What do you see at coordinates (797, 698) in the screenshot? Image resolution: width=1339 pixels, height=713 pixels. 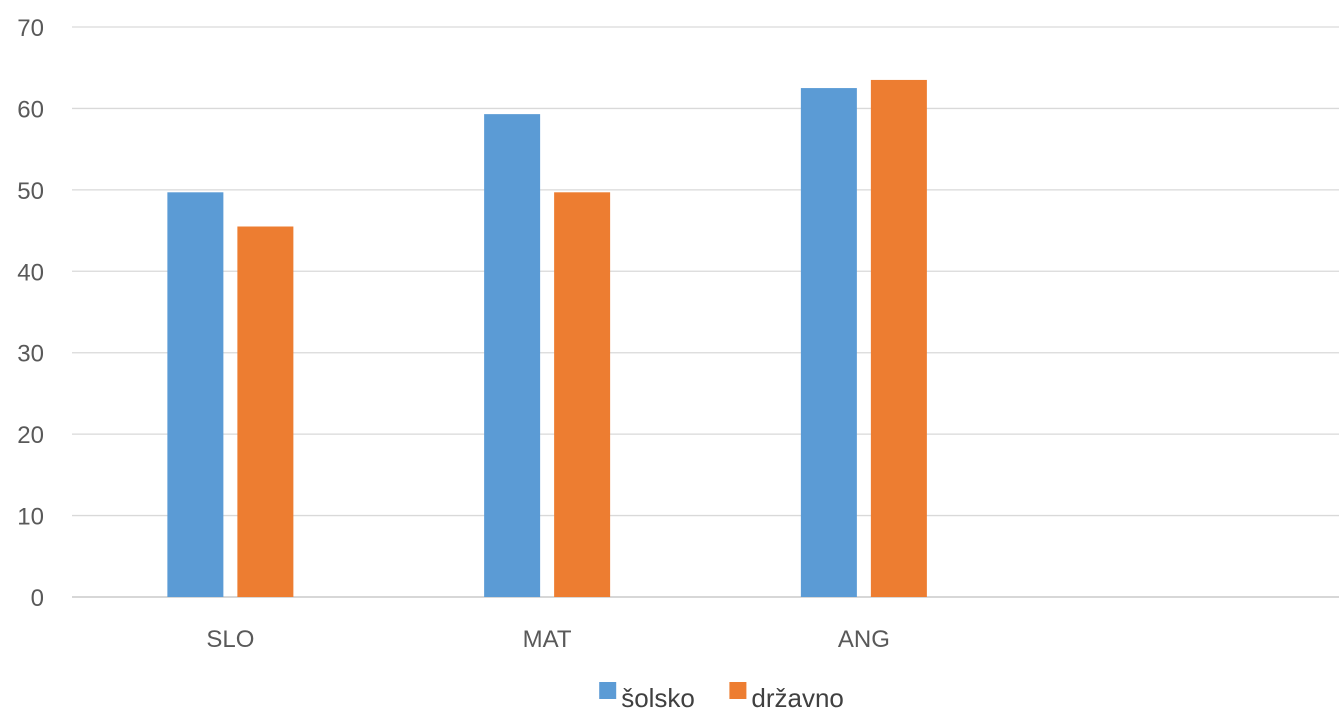 I see `legend-label: državno` at bounding box center [797, 698].